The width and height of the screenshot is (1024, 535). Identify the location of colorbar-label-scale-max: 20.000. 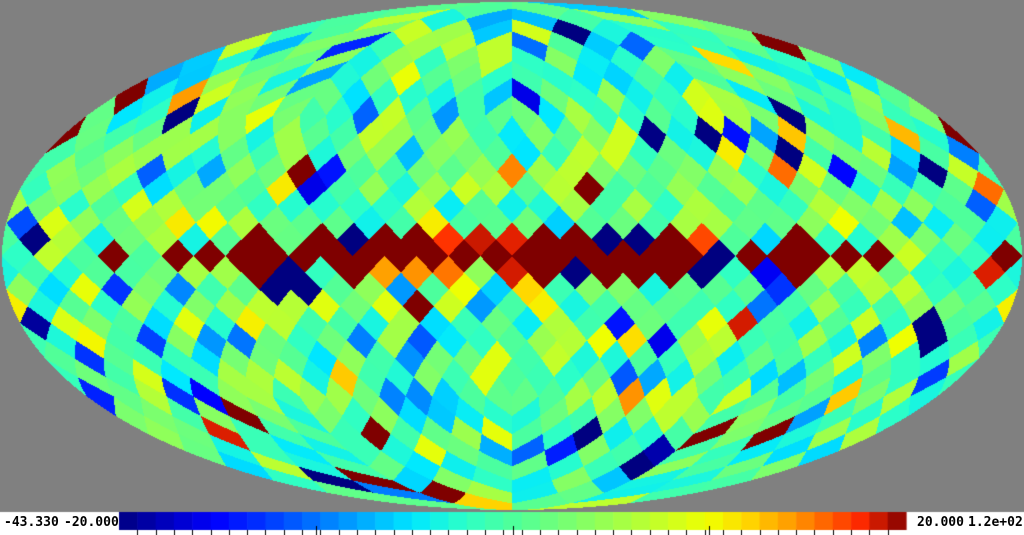
(940, 522).